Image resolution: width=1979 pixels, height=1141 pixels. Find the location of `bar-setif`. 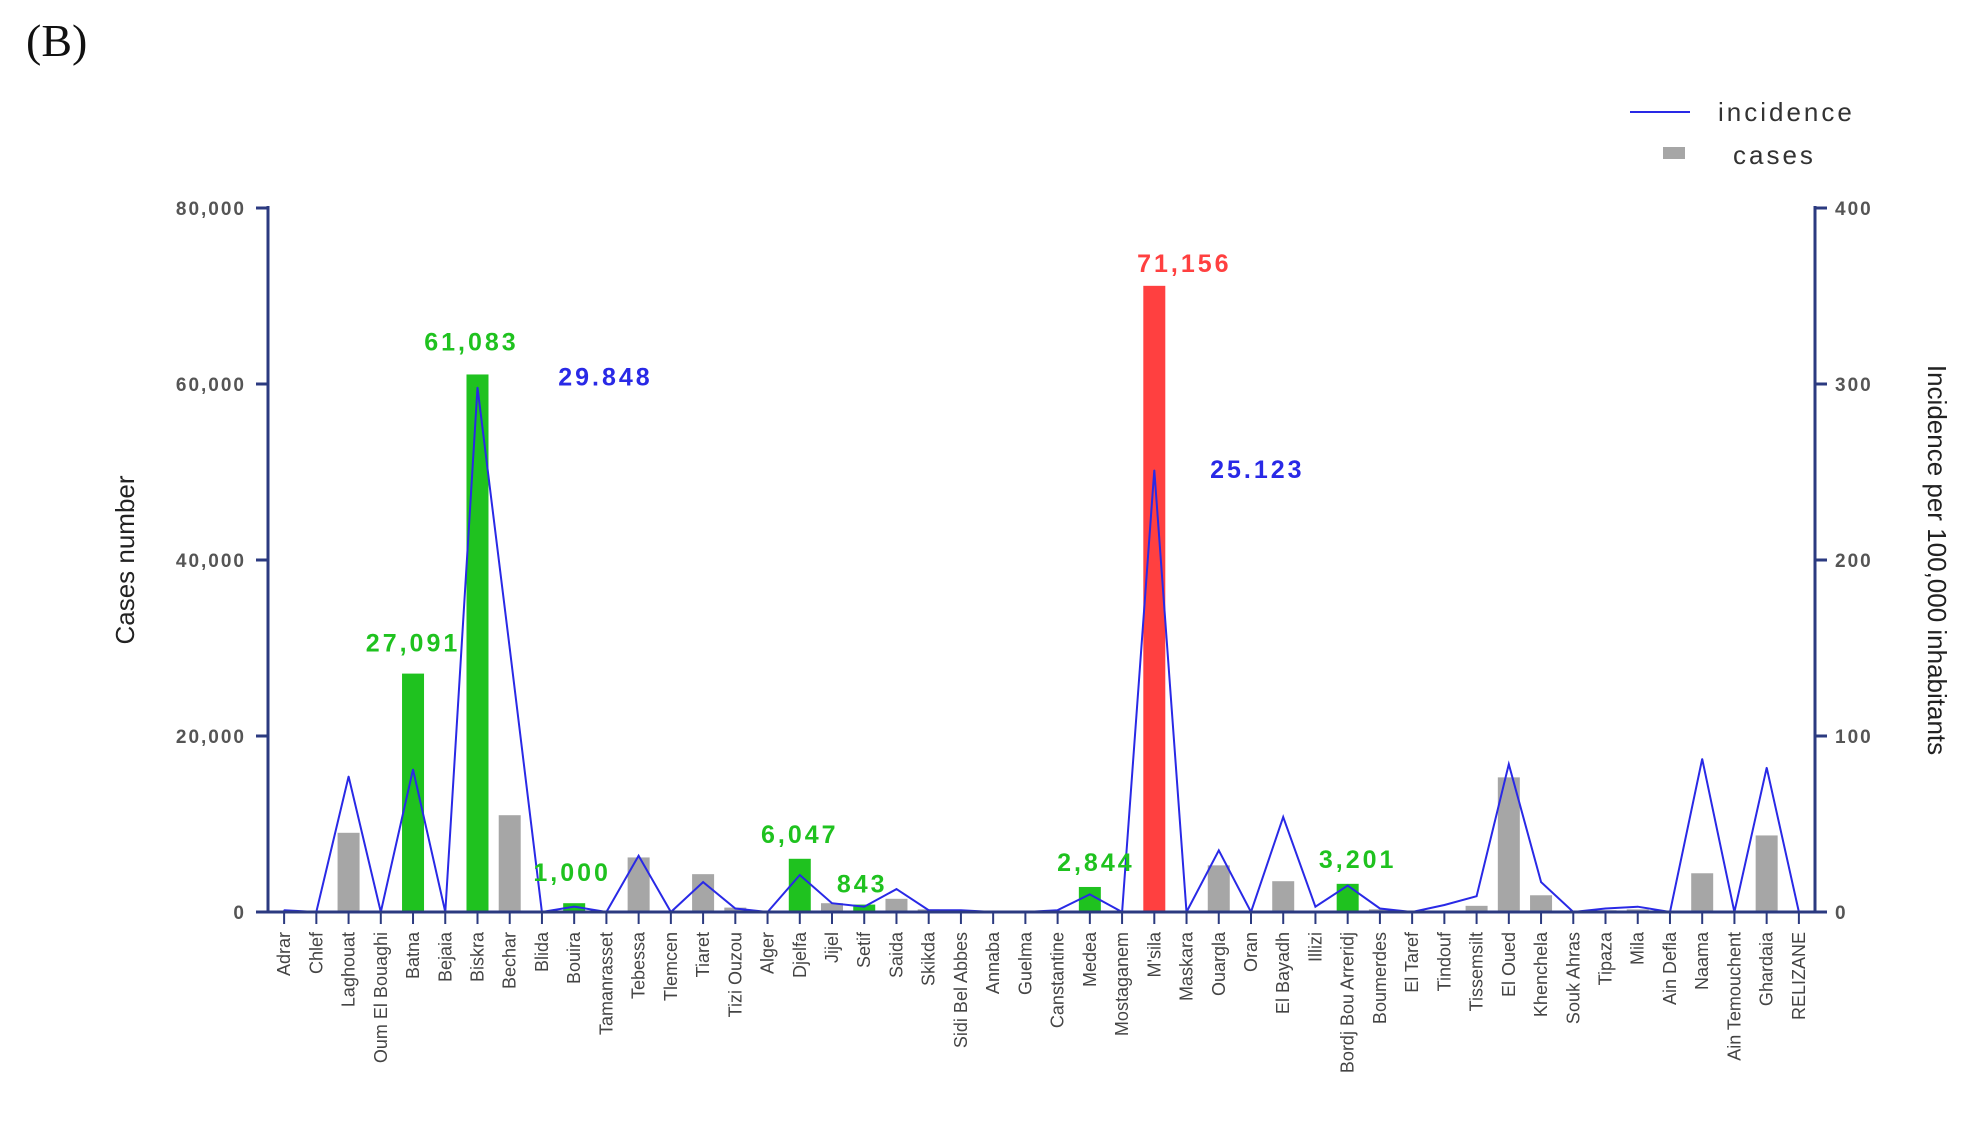

bar-setif is located at coordinates (864, 908).